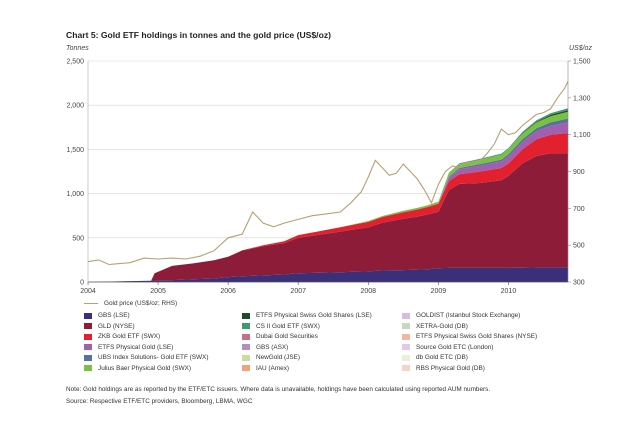 Image resolution: width=625 pixels, height=422 pixels. Describe the element at coordinates (582, 135) in the screenshot. I see `right-tick-label: 1,100` at that location.